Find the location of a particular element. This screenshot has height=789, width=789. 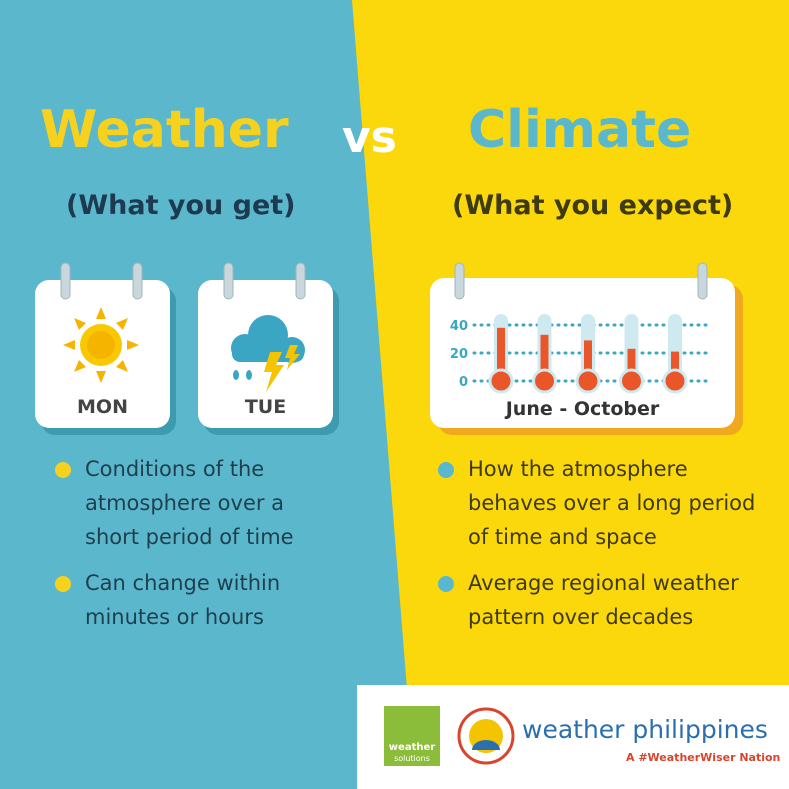

tagline: A #WeatherWiser Nation is located at coordinates (703, 757).